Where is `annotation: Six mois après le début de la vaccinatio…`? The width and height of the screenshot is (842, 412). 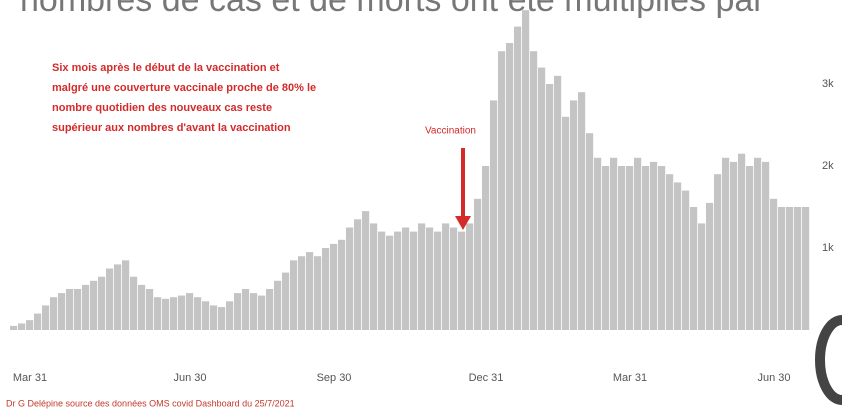
annotation: Six mois après le début de la vaccinatio… is located at coordinates (166, 68).